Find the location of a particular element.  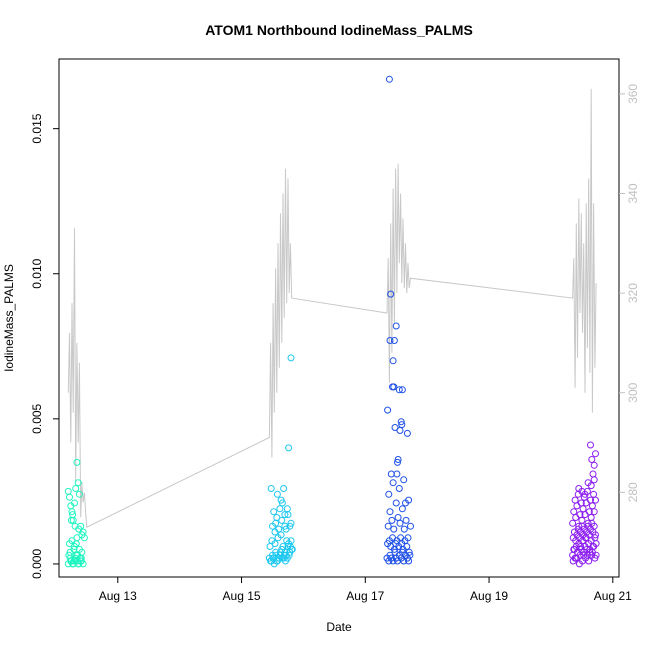

x-tick-label: Aug 21 is located at coordinates (613, 596).